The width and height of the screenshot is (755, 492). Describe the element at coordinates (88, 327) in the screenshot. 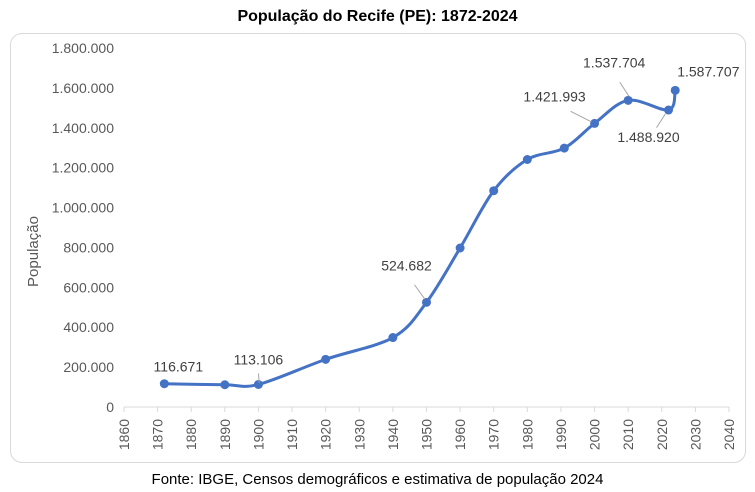

I see `y-tick-label: 400.000` at that location.